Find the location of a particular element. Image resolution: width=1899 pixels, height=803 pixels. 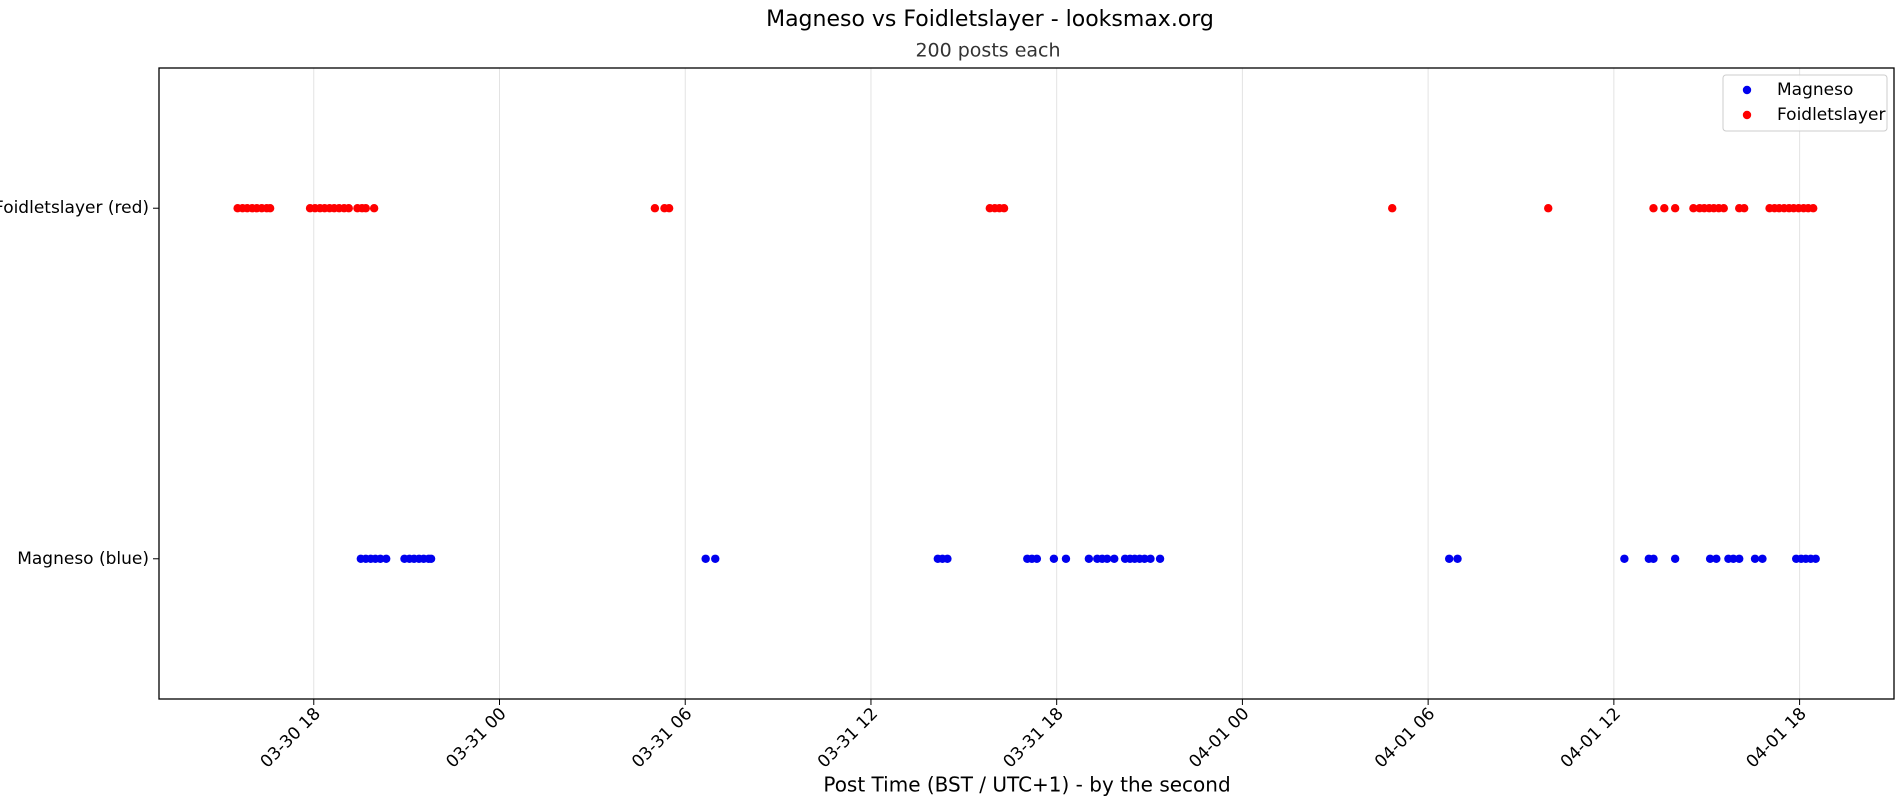

legend-box is located at coordinates (1805, 103).